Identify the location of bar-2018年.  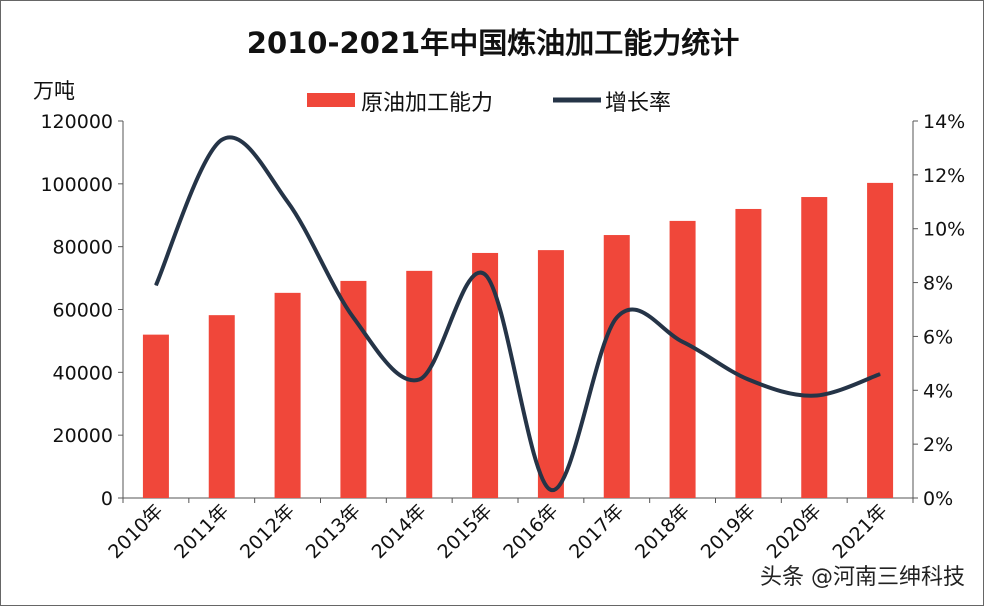
(682, 359).